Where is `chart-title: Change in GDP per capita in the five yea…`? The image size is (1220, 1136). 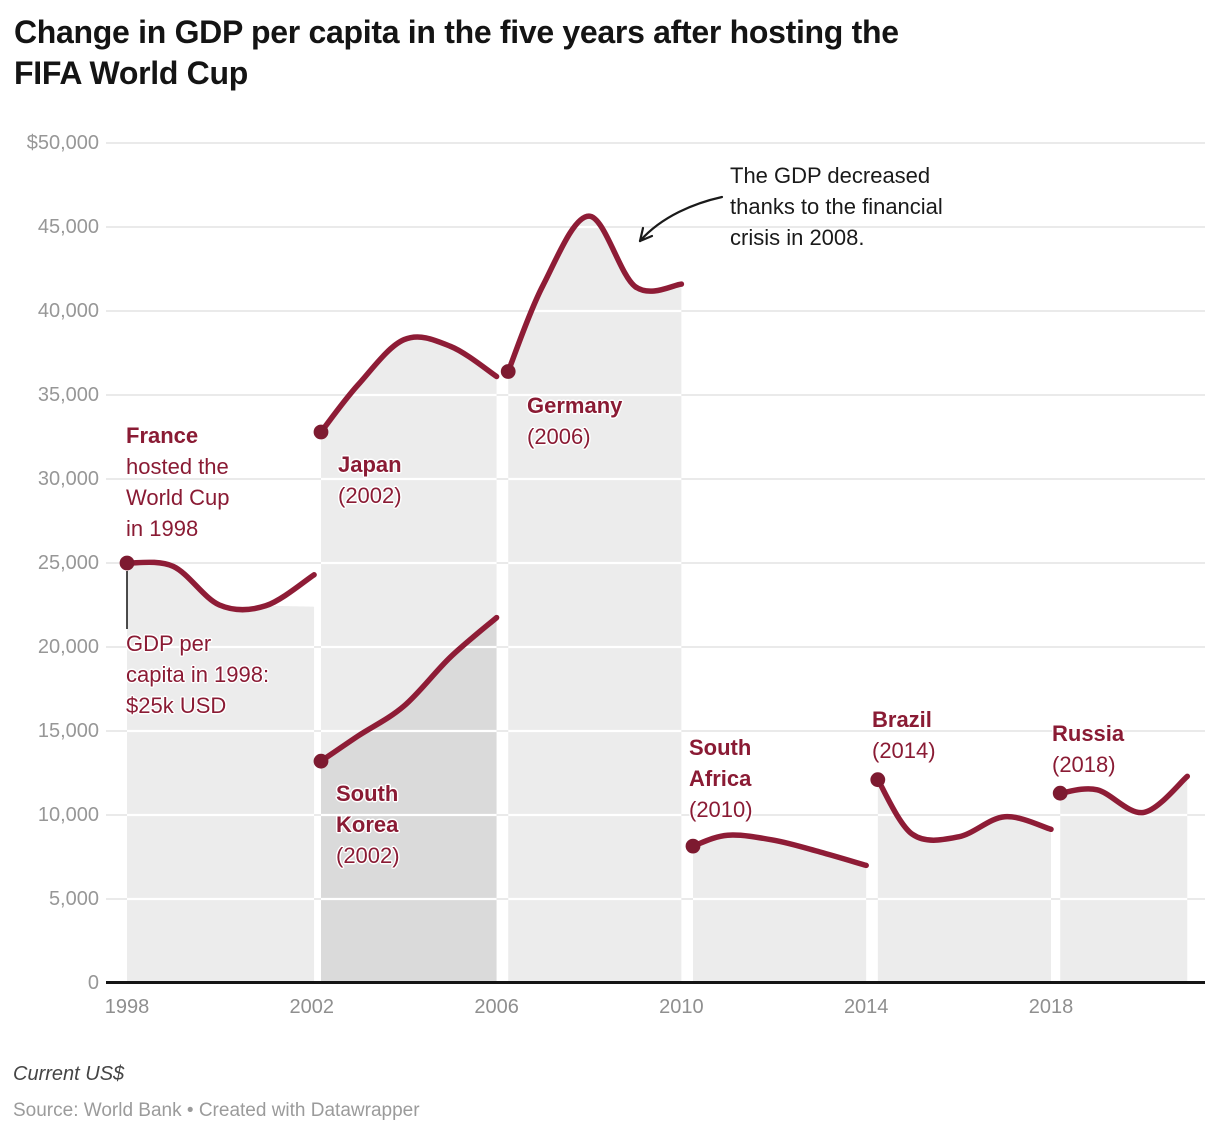
chart-title: Change in GDP per capita in the five yea… is located at coordinates (456, 52).